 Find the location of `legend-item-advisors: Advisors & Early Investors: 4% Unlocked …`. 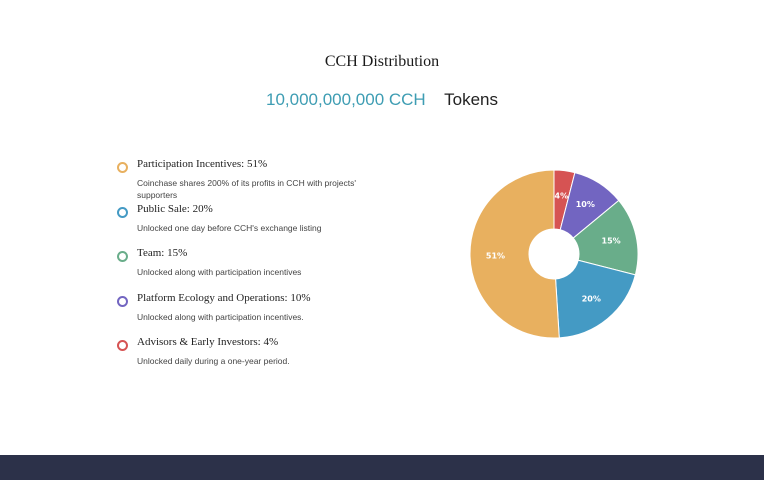

legend-item-advisors: Advisors & Early Investors: 4% Unlocked … is located at coordinates (267, 358).